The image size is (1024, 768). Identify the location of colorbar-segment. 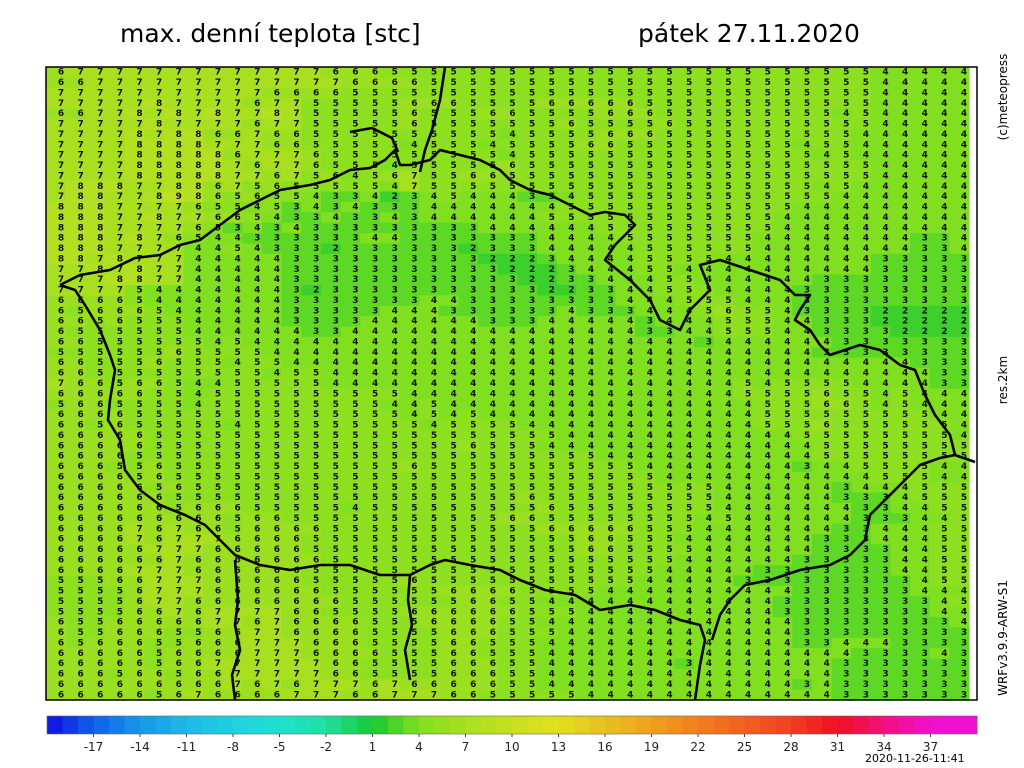
(163, 725).